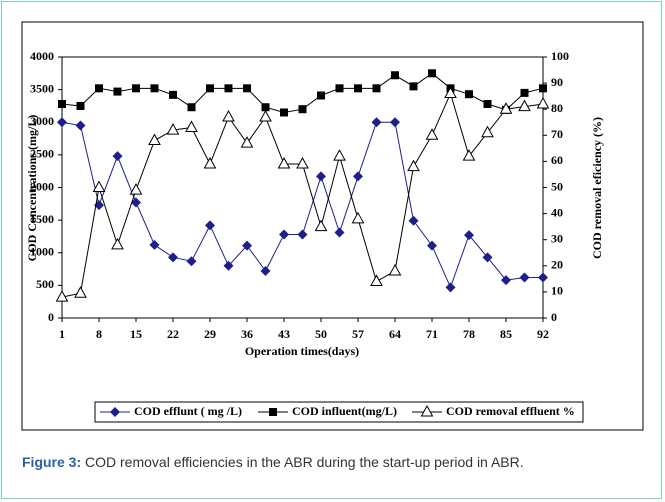  What do you see at coordinates (395, 334) in the screenshot?
I see `x-tick-label: 64` at bounding box center [395, 334].